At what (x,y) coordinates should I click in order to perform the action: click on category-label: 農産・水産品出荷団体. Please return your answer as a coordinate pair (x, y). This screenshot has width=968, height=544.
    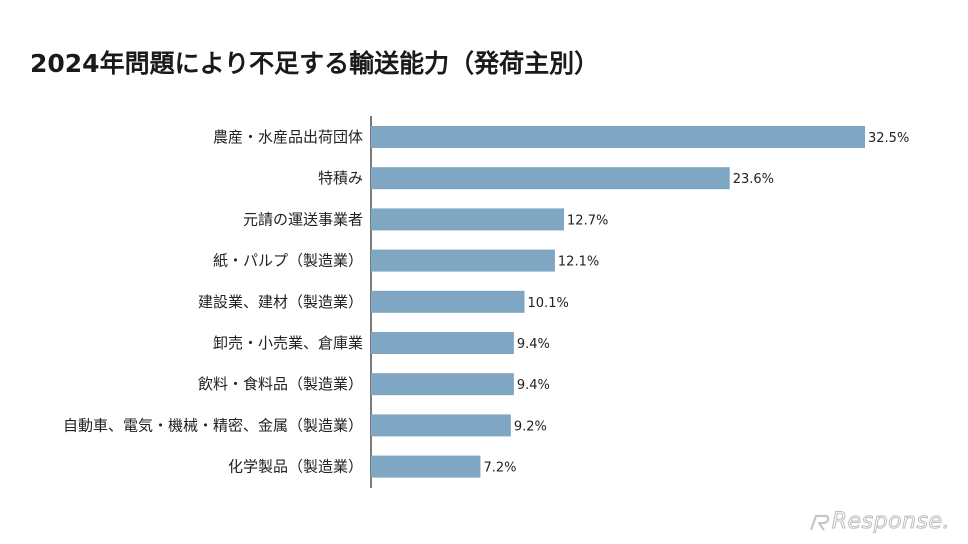
    Looking at the image, I should click on (288, 137).